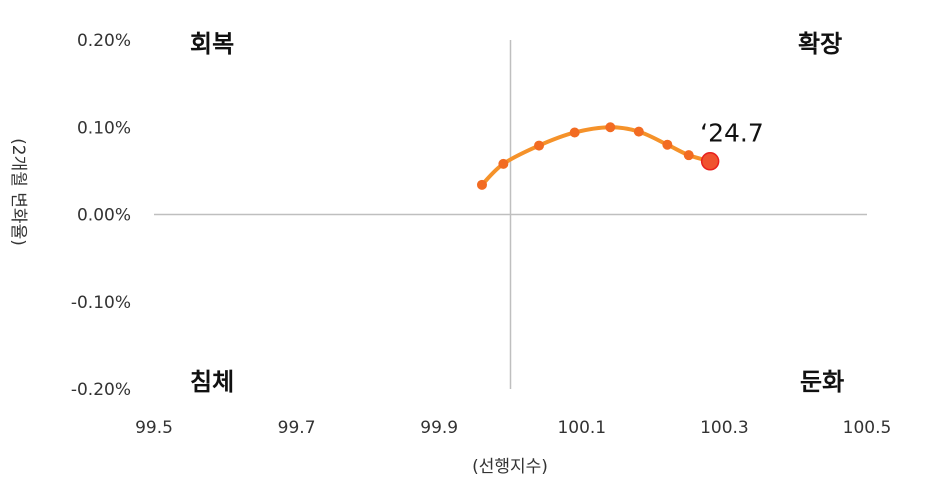  What do you see at coordinates (212, 44) in the screenshot?
I see `quadrant-label-top-left: 회복` at bounding box center [212, 44].